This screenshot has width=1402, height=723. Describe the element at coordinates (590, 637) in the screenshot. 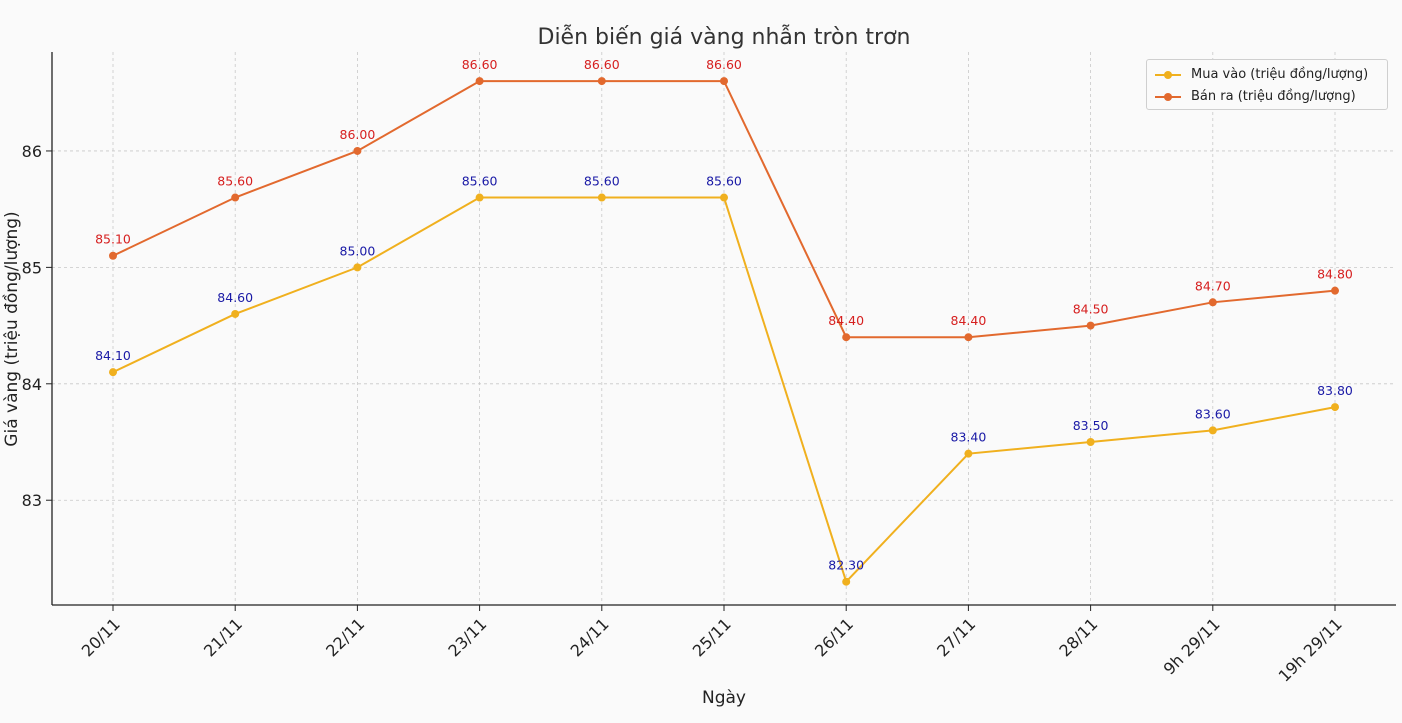

I see `x-tick-label: 24/11` at that location.